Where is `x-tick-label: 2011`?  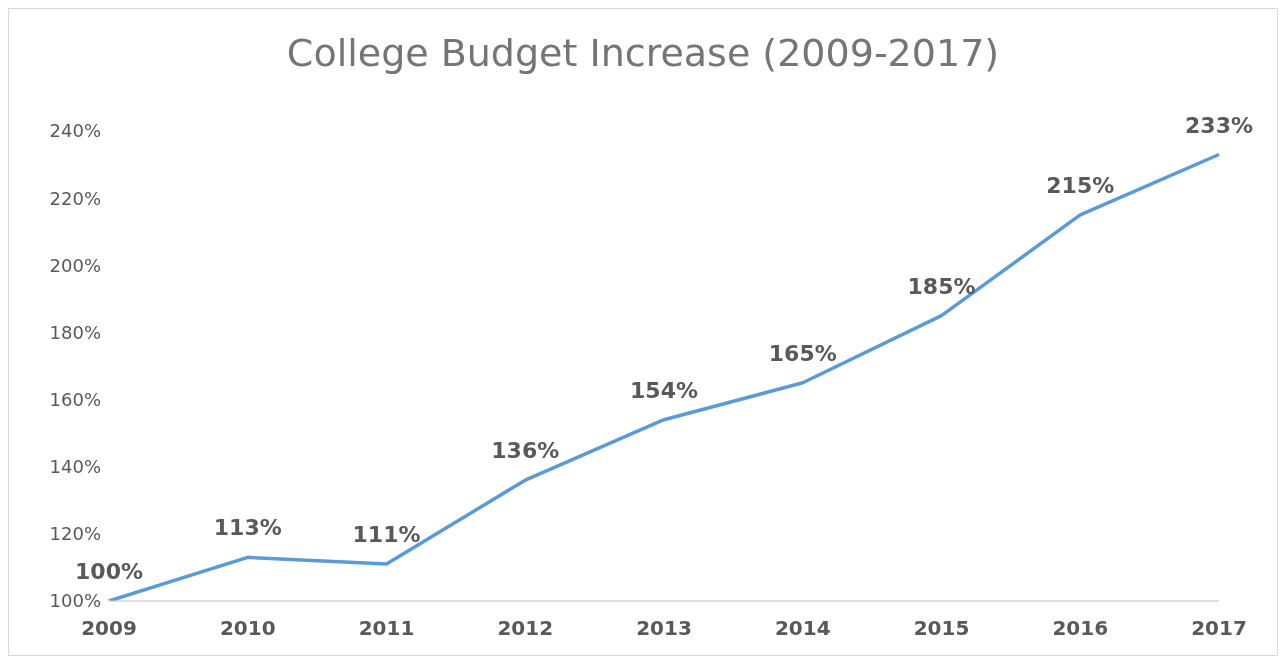
x-tick-label: 2011 is located at coordinates (386, 628).